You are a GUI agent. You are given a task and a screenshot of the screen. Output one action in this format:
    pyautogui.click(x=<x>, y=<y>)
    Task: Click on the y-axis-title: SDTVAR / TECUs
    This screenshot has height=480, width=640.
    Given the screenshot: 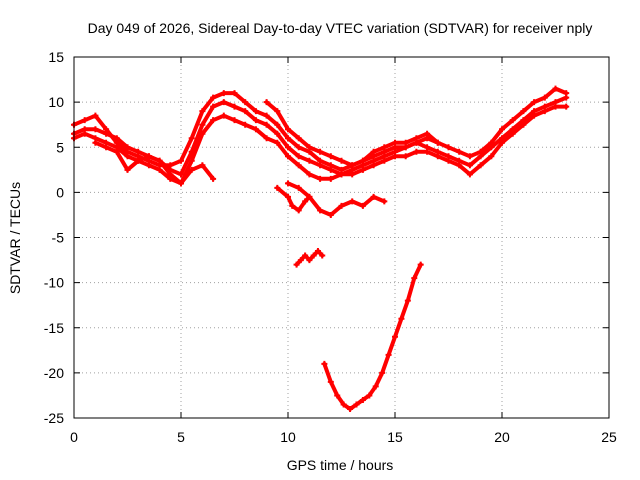 What is the action you would take?
    pyautogui.click(x=15, y=238)
    